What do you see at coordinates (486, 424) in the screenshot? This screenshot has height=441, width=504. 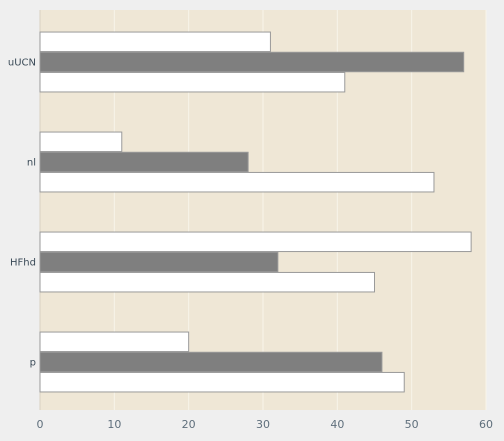 I see `x-tick-label: 60` at bounding box center [486, 424].